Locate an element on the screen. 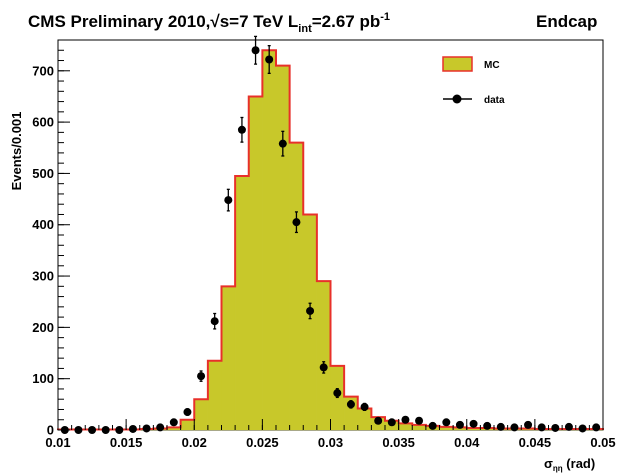  y-tick-label: 400 is located at coordinates (43, 224).